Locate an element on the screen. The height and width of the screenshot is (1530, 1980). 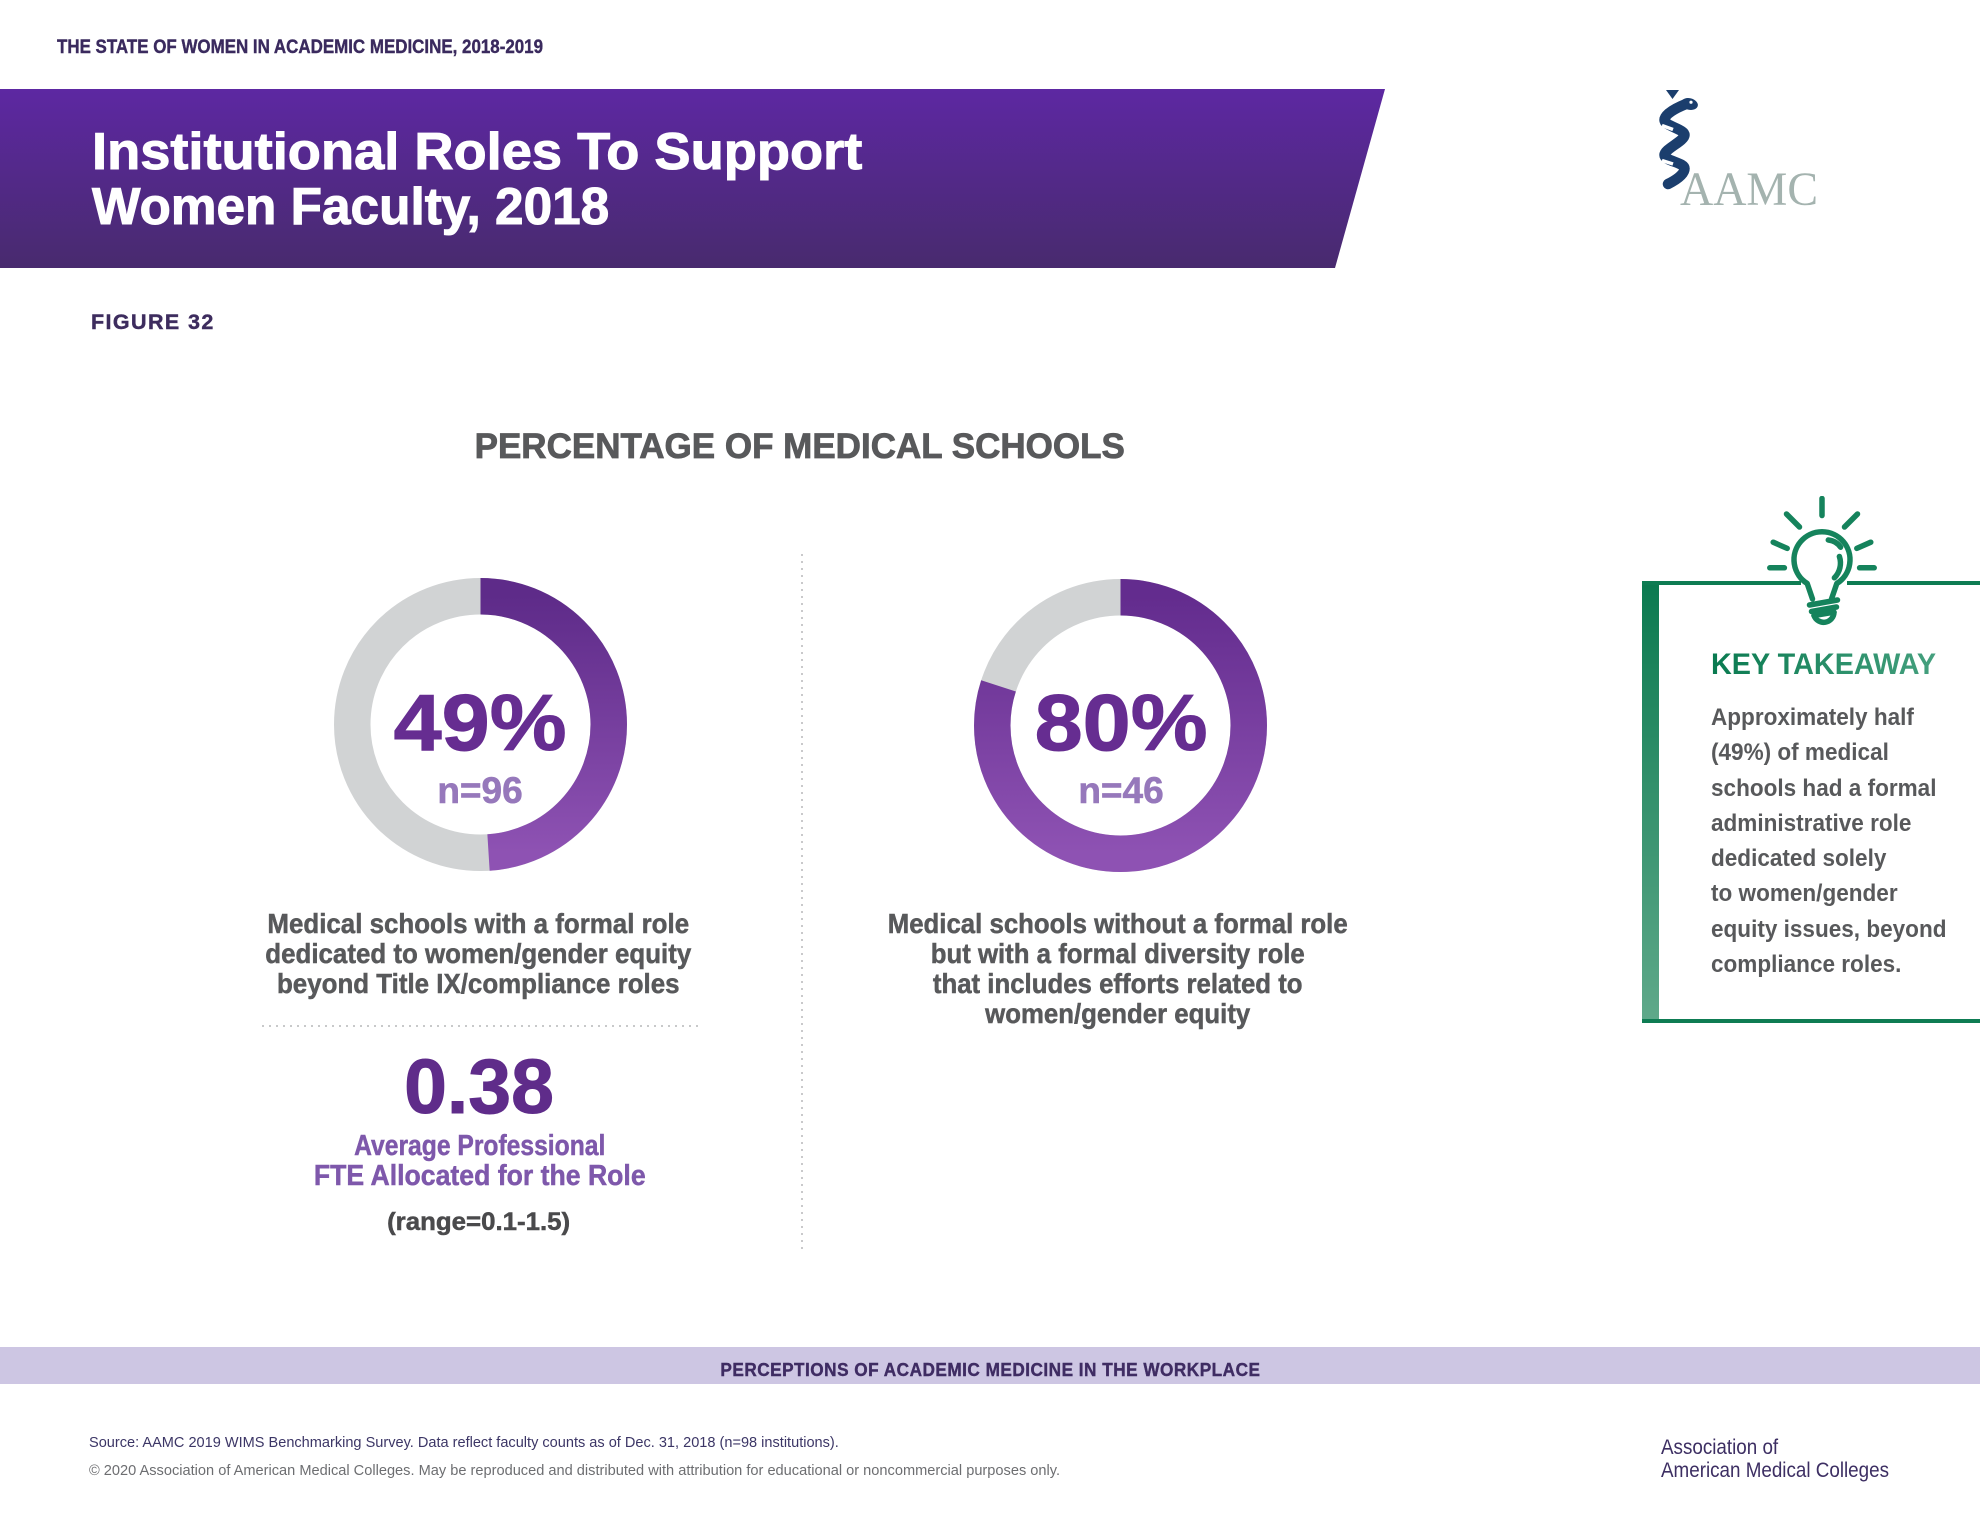
svg-text: AAMC is located at coordinates (1749, 188).